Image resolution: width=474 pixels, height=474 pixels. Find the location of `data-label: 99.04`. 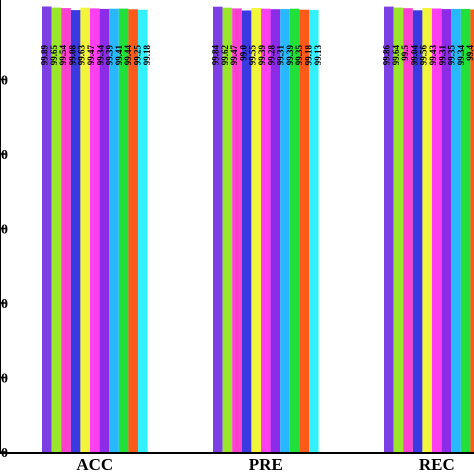

data-label: 99.04 is located at coordinates (414, 55).